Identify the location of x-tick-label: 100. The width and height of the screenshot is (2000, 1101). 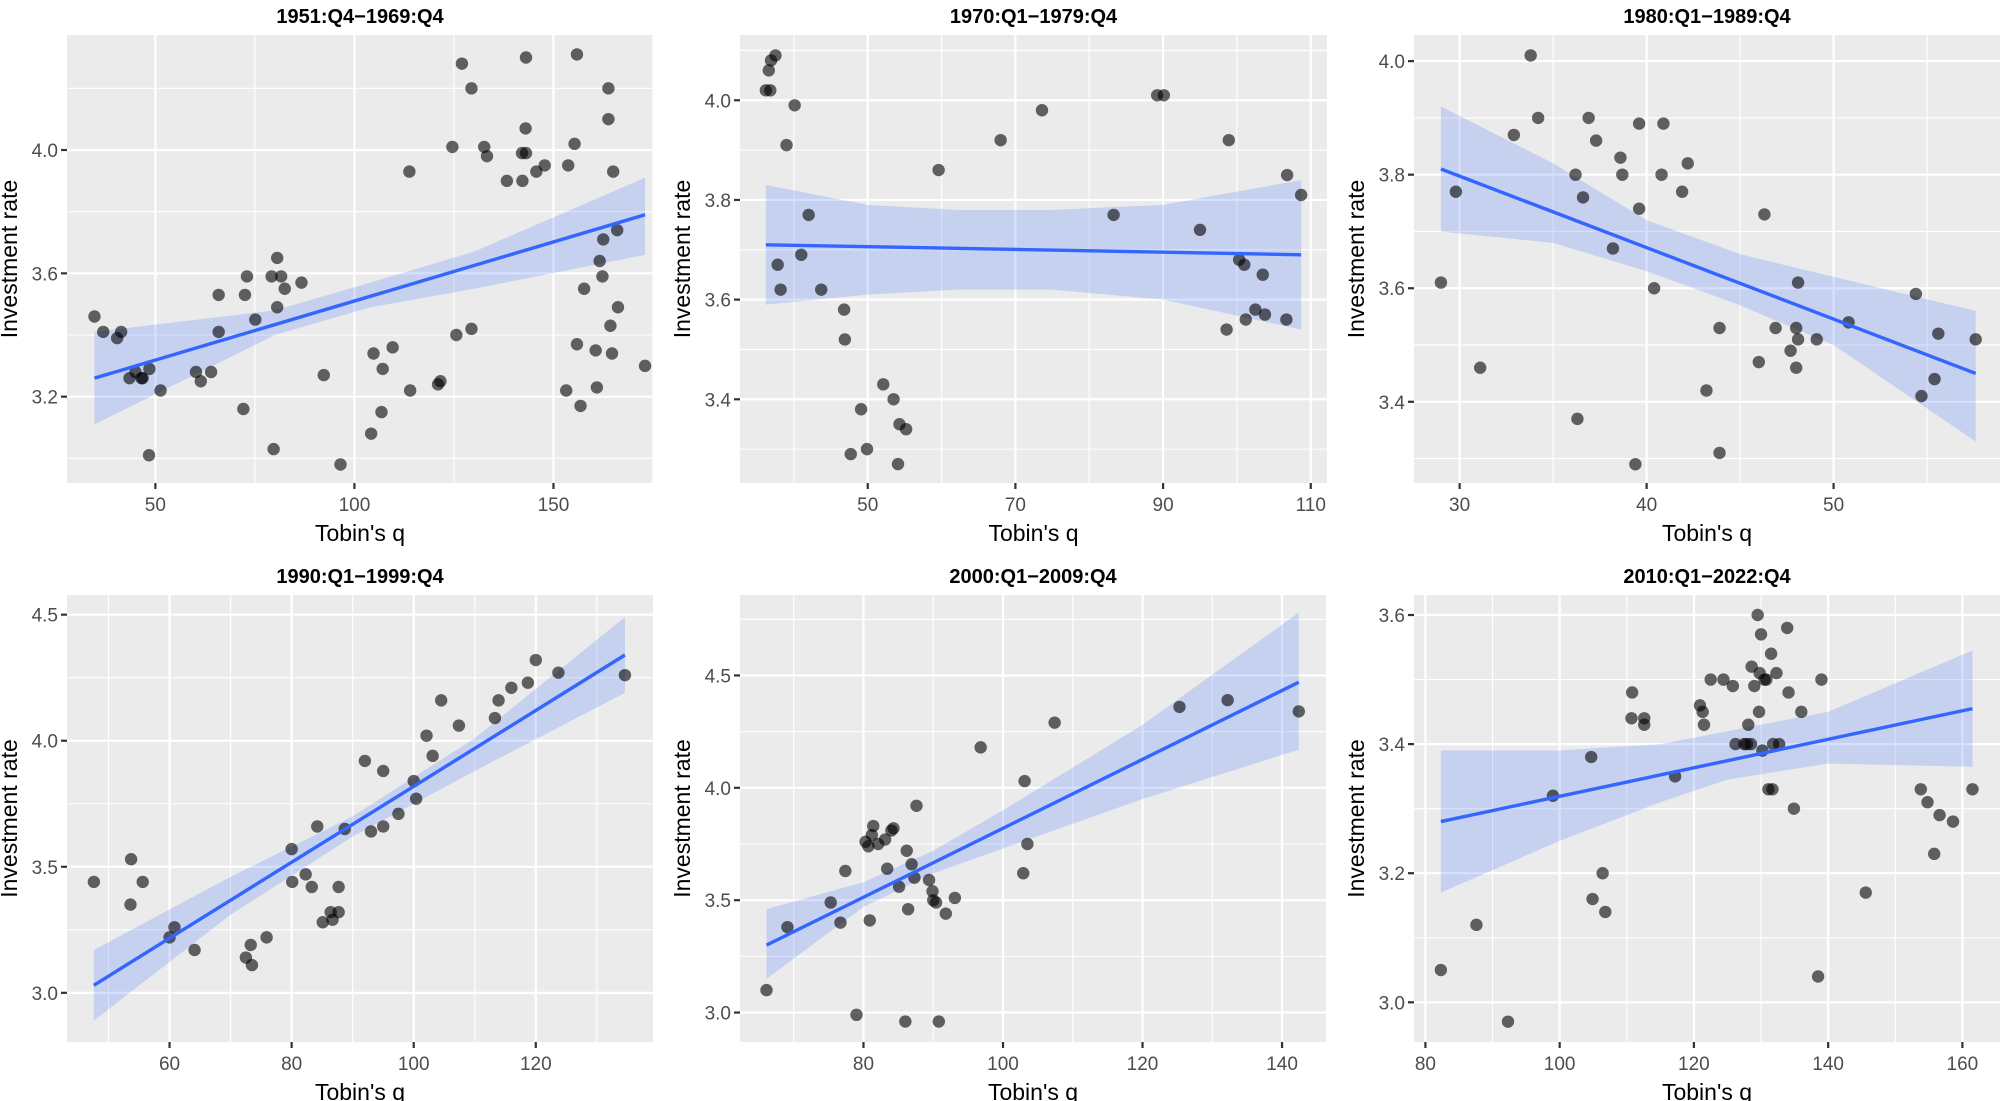
(355, 505).